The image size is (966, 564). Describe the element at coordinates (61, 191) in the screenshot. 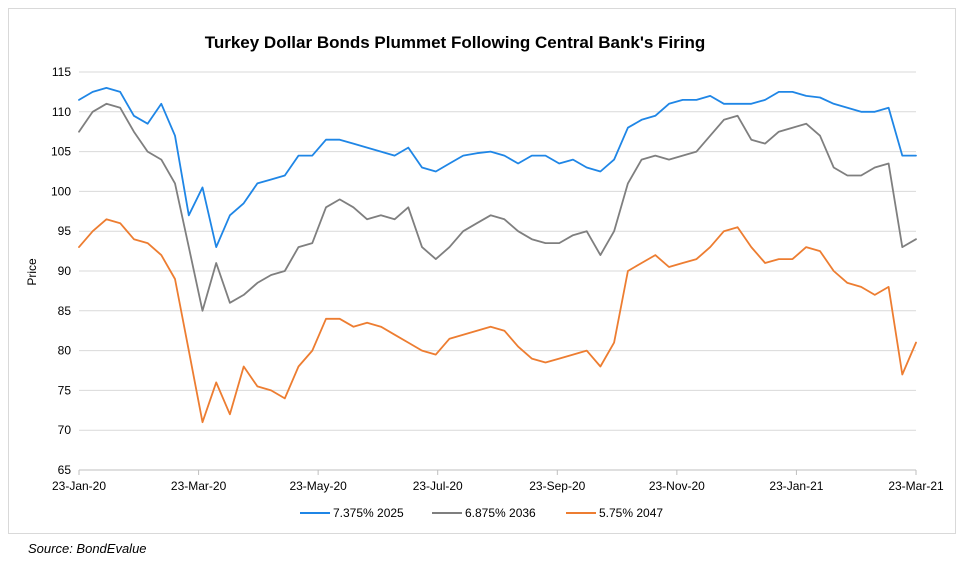

I see `y-tick-label: 100` at that location.